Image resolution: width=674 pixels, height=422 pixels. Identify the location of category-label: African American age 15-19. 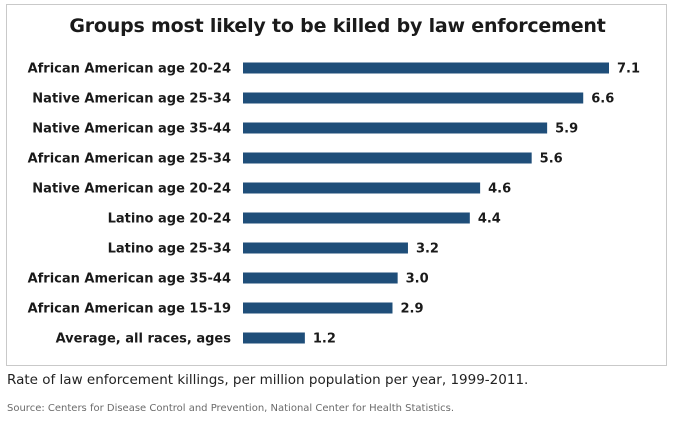
(129, 309).